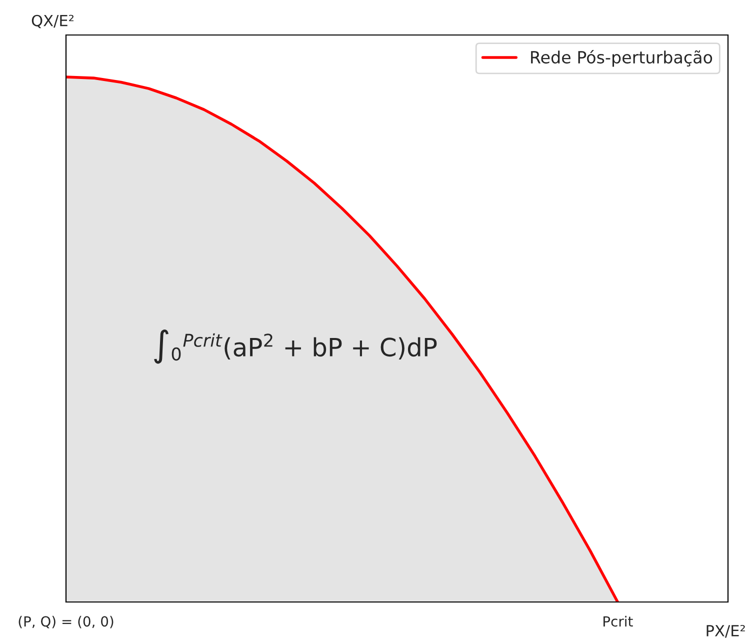 This screenshot has width=747, height=639. Describe the element at coordinates (621, 58) in the screenshot. I see `legend-label: Rede Pós-perturbação` at that location.